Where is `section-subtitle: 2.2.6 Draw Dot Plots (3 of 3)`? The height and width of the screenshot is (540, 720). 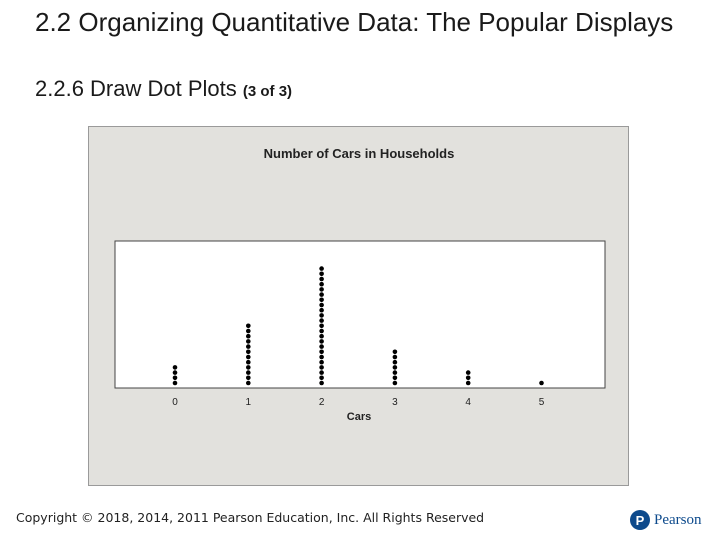
section-subtitle: 2.2.6 Draw Dot Plots (3 of 3) is located at coordinates (163, 90).